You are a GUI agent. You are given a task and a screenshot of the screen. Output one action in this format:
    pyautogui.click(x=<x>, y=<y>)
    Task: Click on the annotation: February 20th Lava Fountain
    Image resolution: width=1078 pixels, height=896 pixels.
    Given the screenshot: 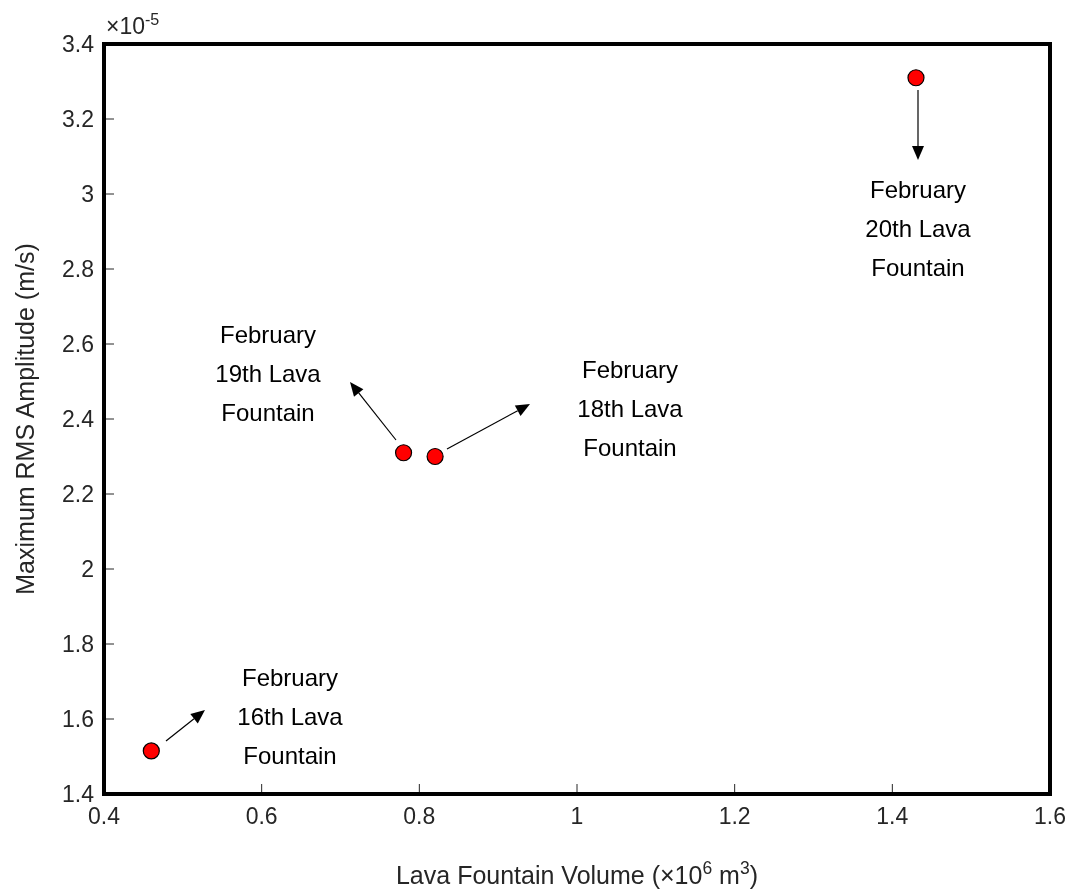 What is the action you would take?
    pyautogui.click(x=918, y=229)
    